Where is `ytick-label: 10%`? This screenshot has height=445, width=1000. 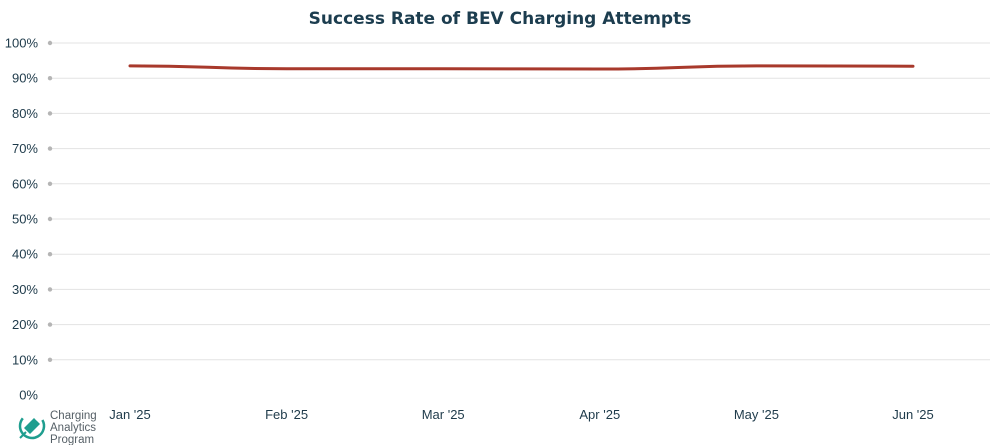 ytick-label: 10% is located at coordinates (25, 359).